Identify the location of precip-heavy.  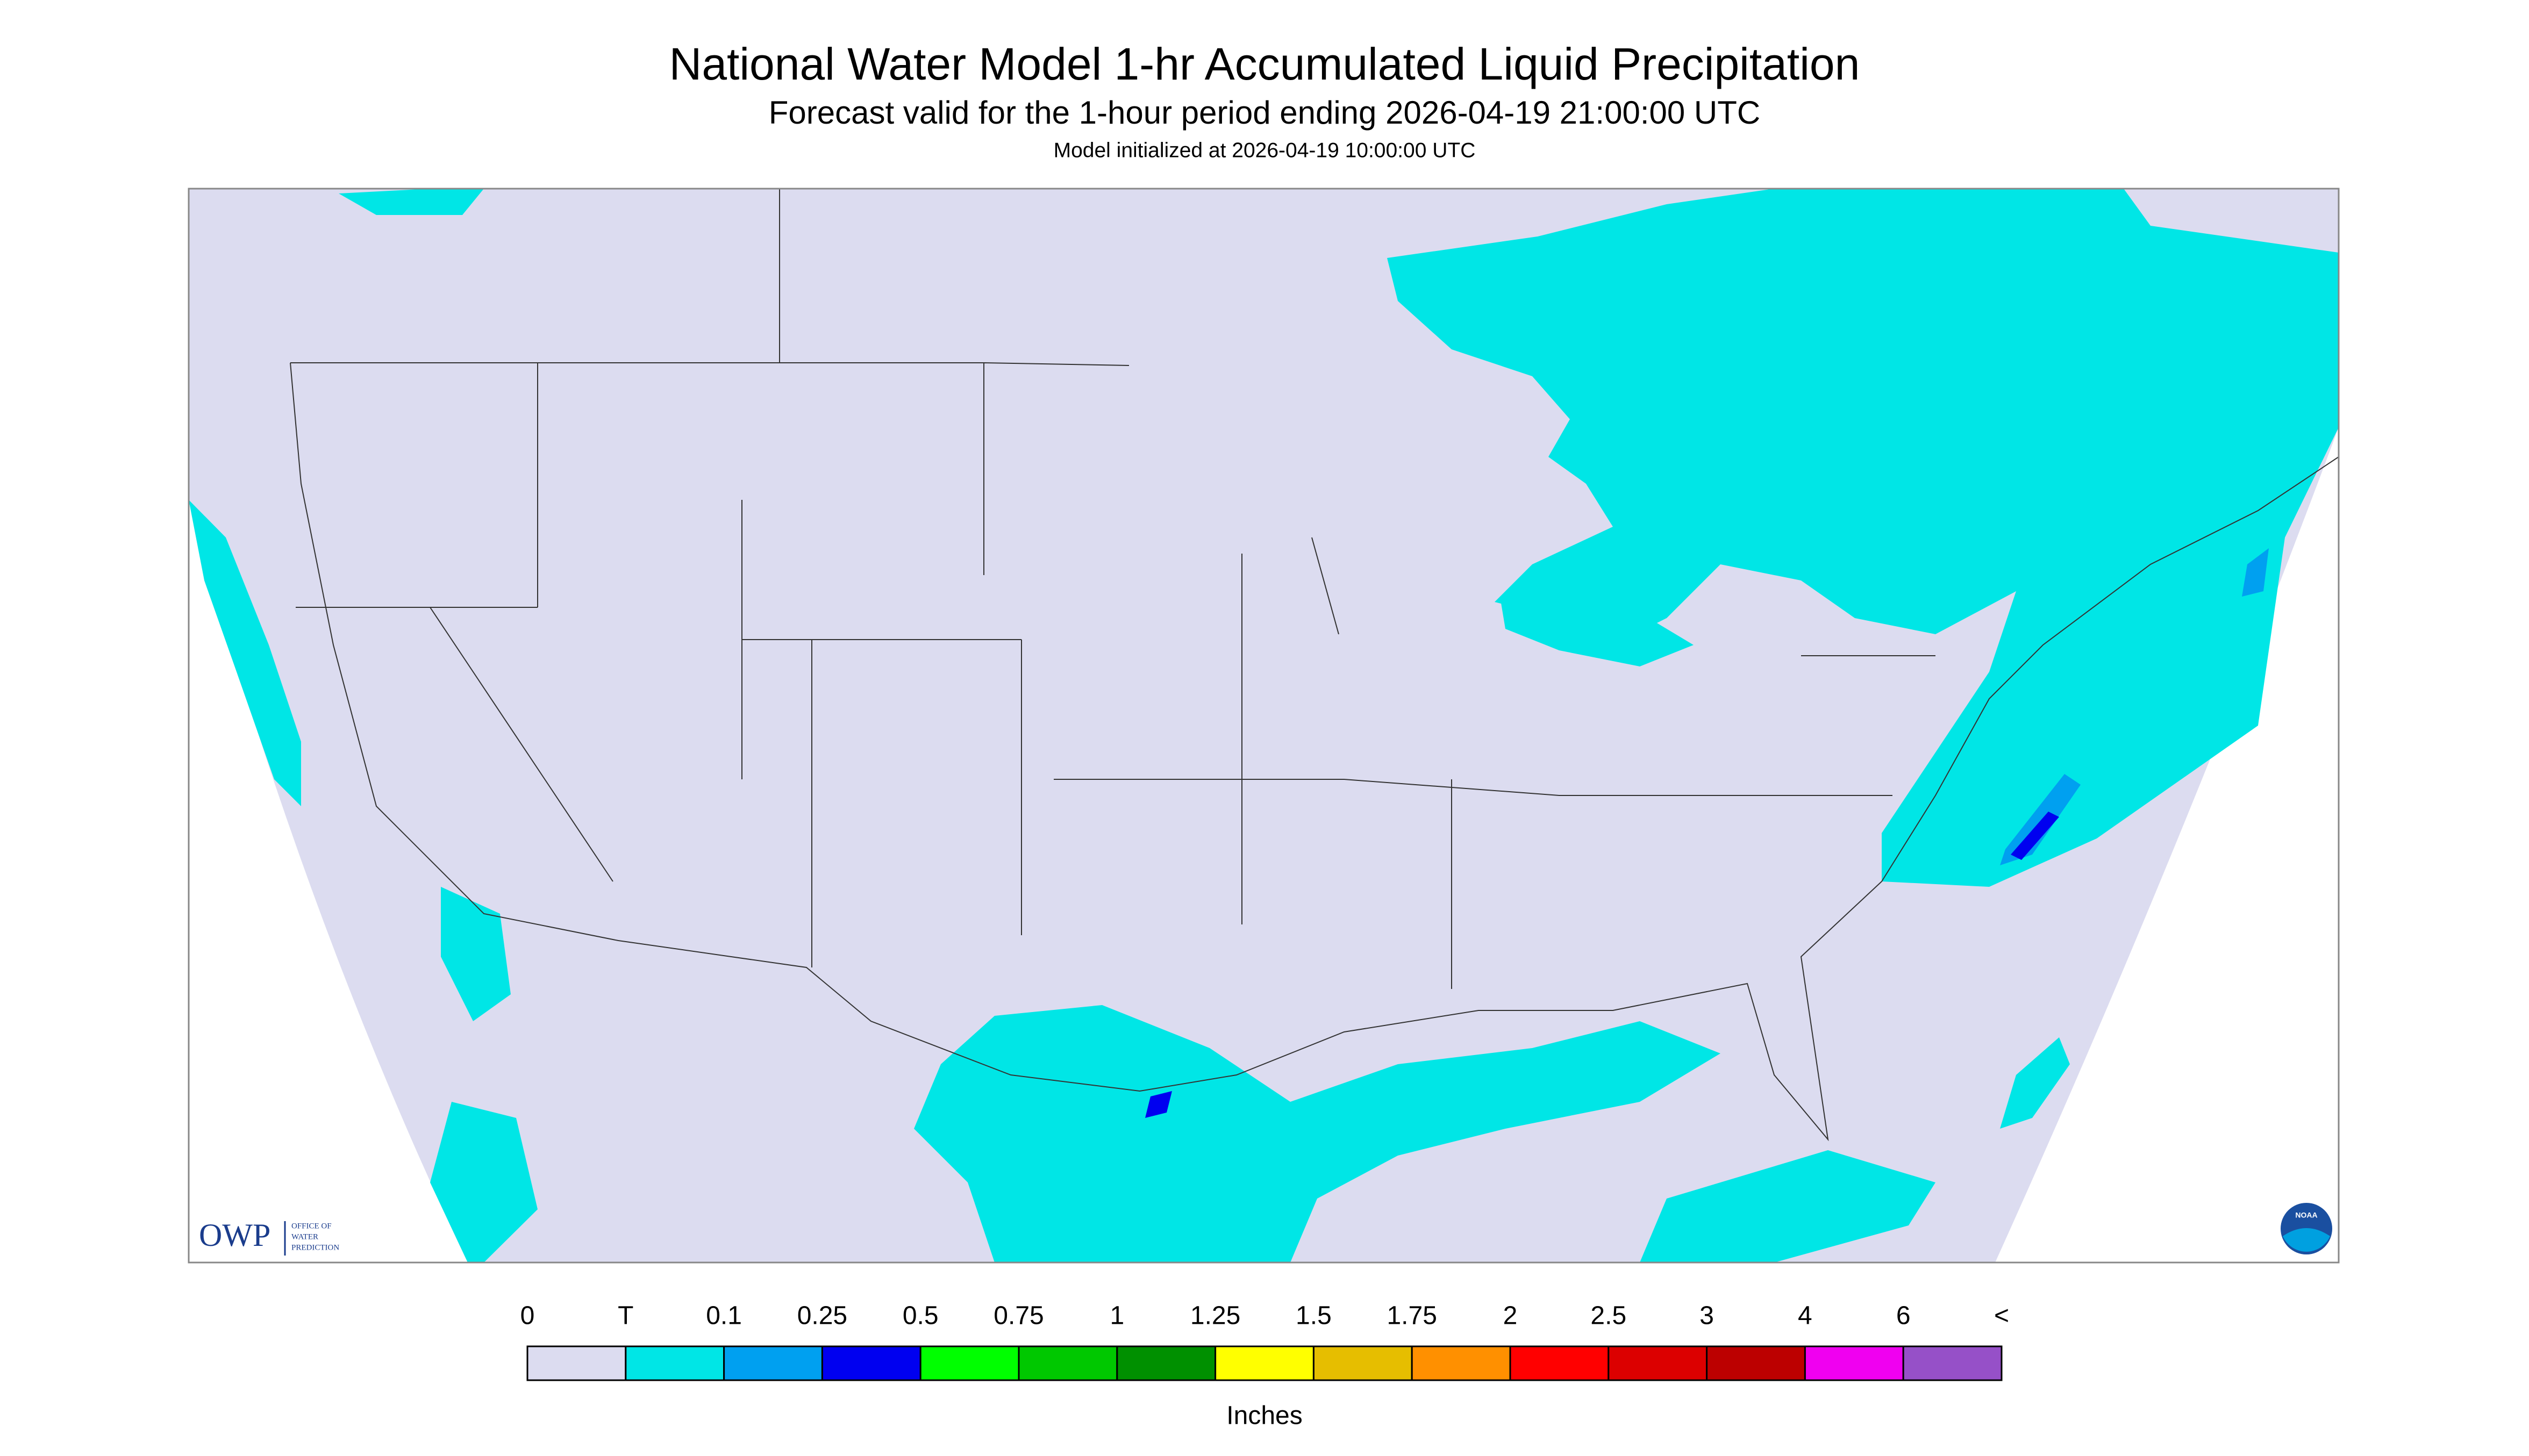
(1602, 965).